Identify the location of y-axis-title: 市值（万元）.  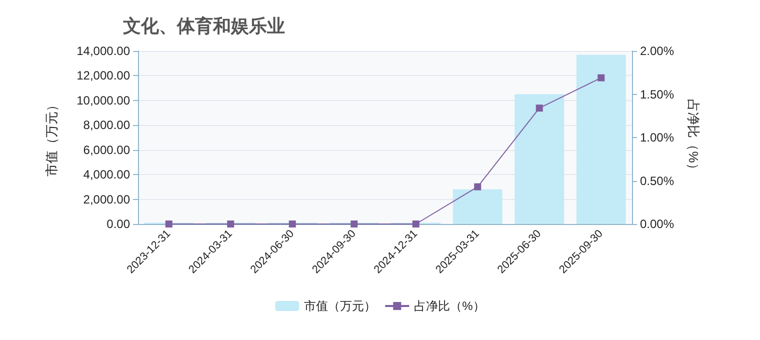
(51, 137).